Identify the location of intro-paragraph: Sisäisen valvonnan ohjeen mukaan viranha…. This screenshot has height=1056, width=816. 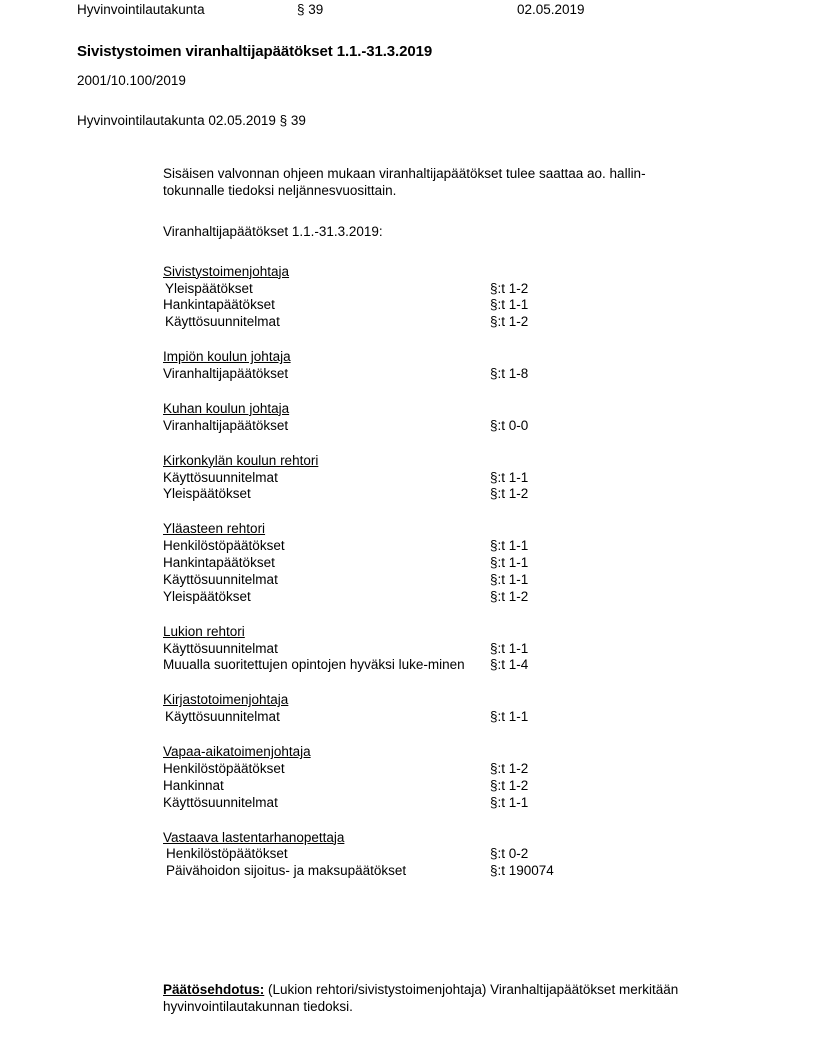
(452, 183).